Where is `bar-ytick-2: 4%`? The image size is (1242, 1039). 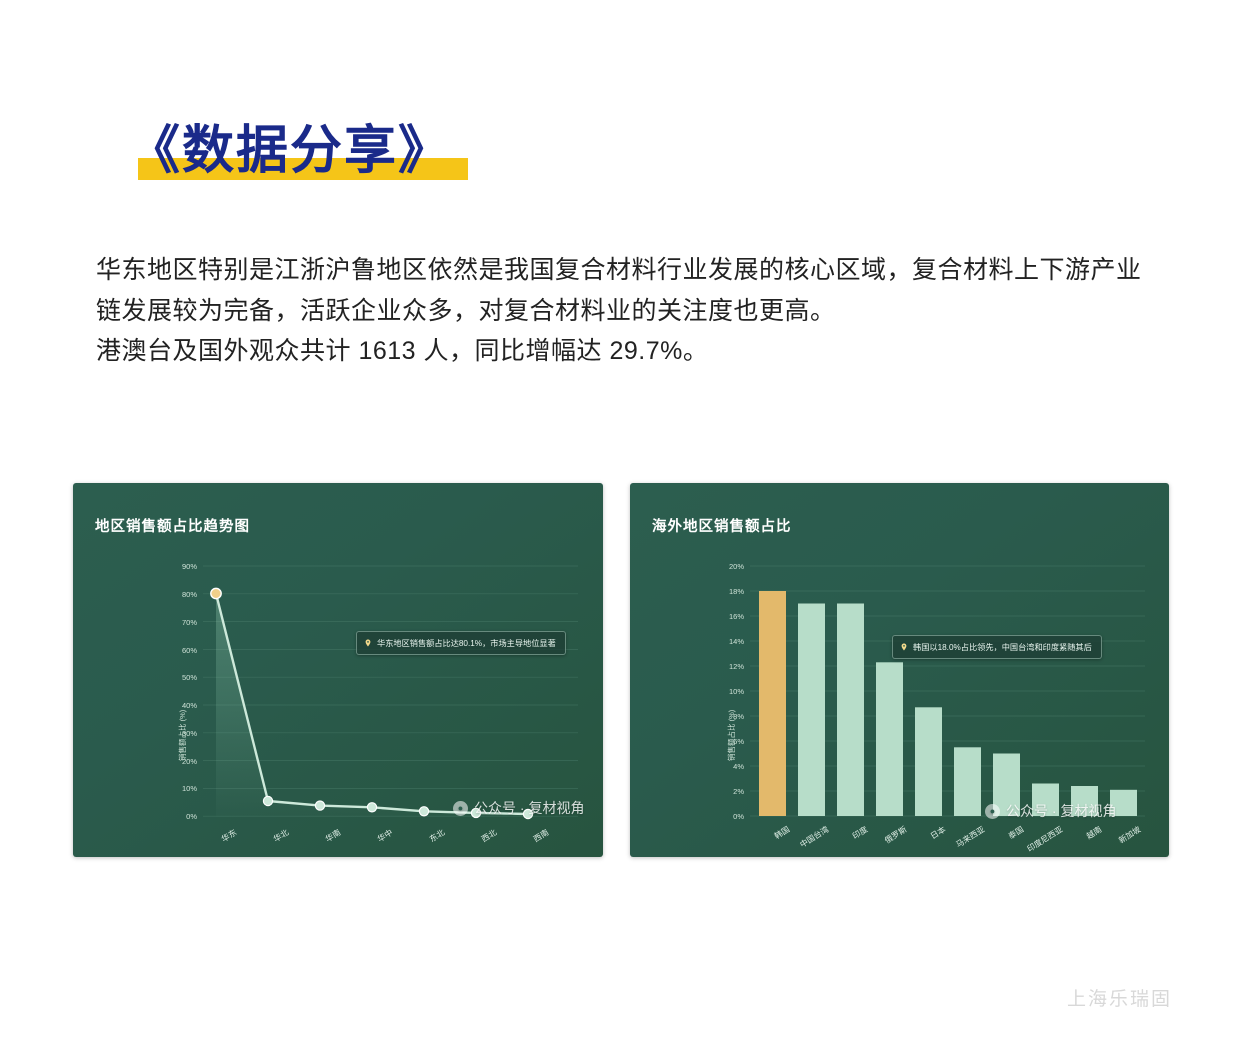
bar-ytick-2: 4% is located at coordinates (738, 766).